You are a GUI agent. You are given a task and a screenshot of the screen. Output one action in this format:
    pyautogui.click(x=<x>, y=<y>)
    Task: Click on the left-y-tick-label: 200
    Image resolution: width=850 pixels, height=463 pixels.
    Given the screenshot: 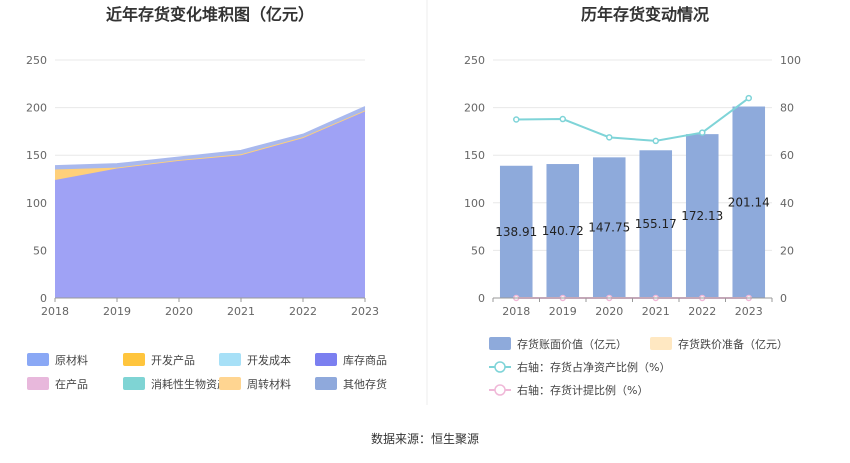 What is the action you would take?
    pyautogui.click(x=36, y=108)
    